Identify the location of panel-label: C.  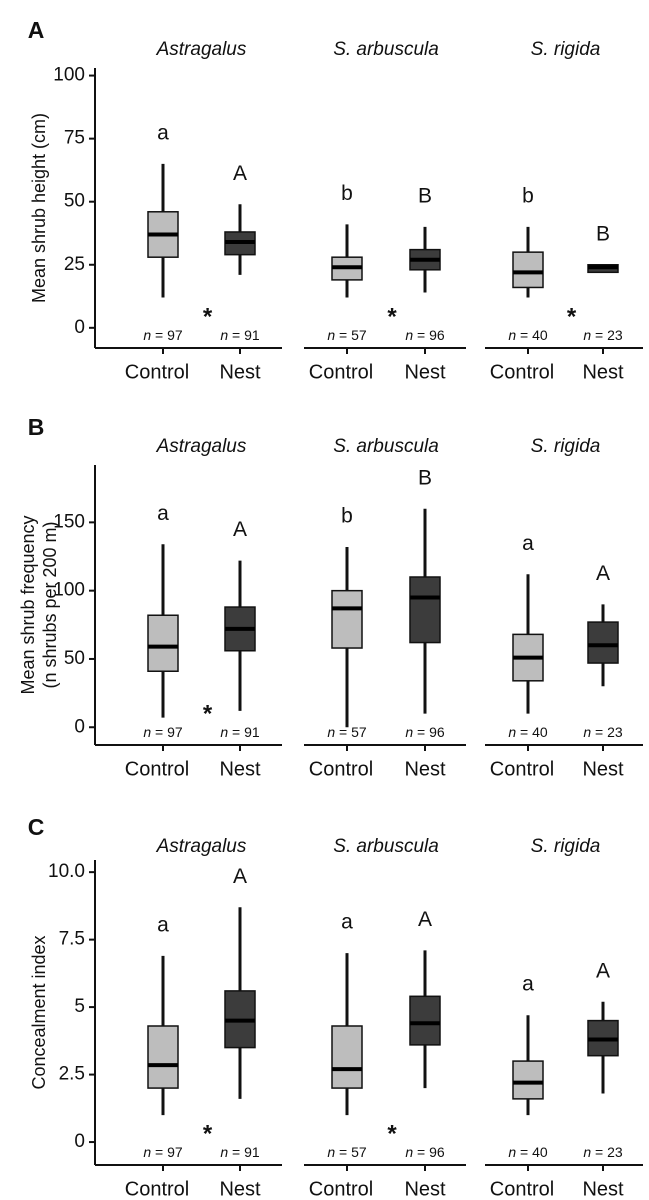
(36, 827).